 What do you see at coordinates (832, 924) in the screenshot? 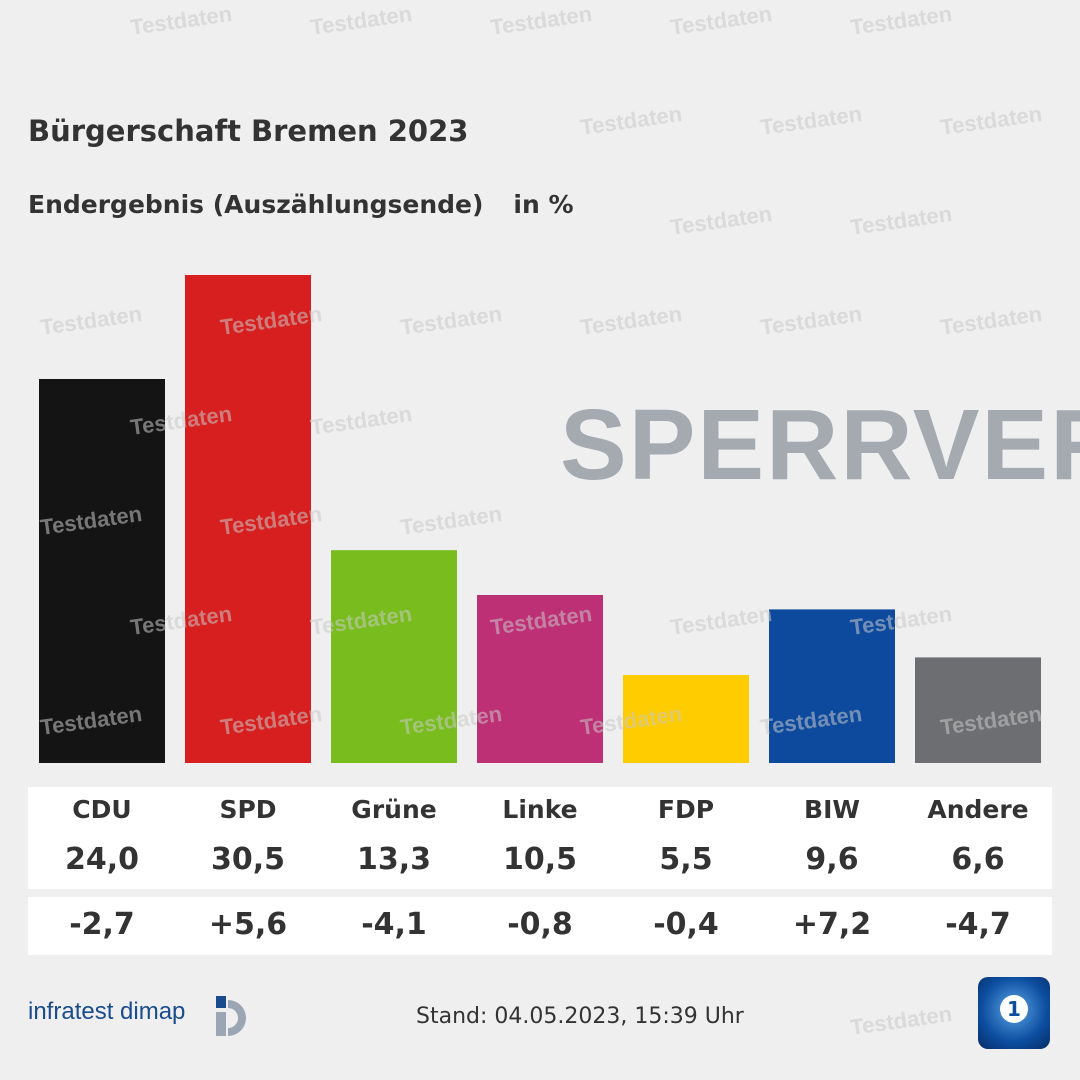
I see `change-label: +7,2` at bounding box center [832, 924].